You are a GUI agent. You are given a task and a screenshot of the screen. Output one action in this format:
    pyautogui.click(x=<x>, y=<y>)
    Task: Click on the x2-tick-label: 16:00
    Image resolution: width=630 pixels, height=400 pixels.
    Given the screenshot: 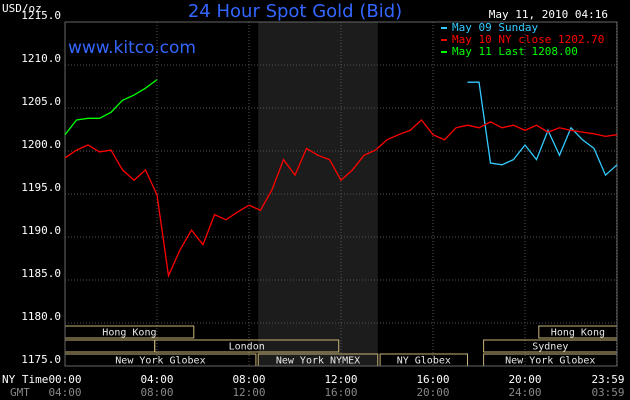 What is the action you would take?
    pyautogui.click(x=340, y=392)
    